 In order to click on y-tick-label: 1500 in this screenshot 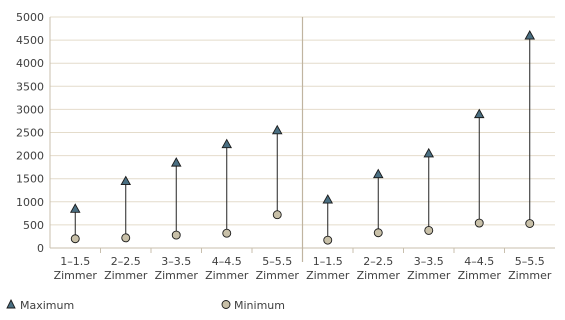, I will do `click(30, 179)`.